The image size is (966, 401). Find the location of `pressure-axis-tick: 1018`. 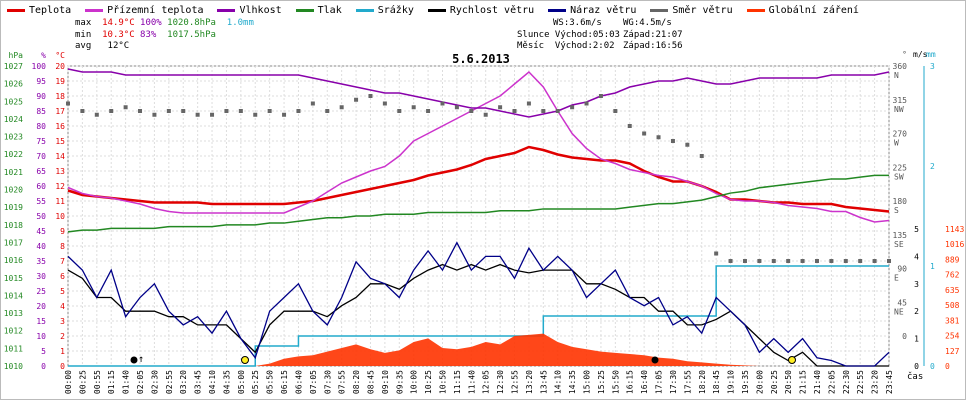

pressure-axis-tick: 1018 is located at coordinates (13, 225).